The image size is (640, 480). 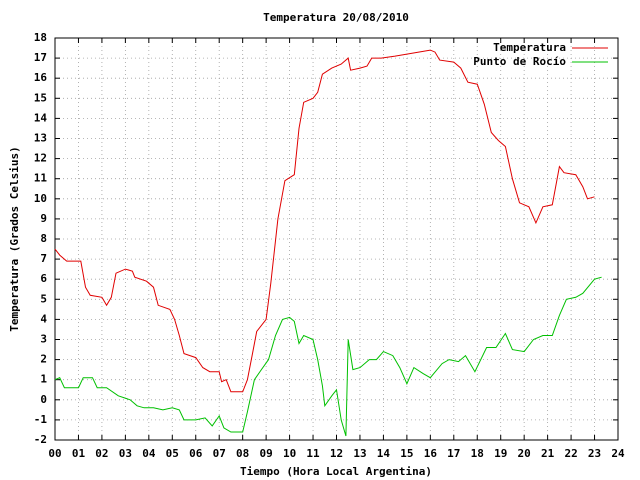 I want to click on x-tick-label: 06, so click(x=196, y=453).